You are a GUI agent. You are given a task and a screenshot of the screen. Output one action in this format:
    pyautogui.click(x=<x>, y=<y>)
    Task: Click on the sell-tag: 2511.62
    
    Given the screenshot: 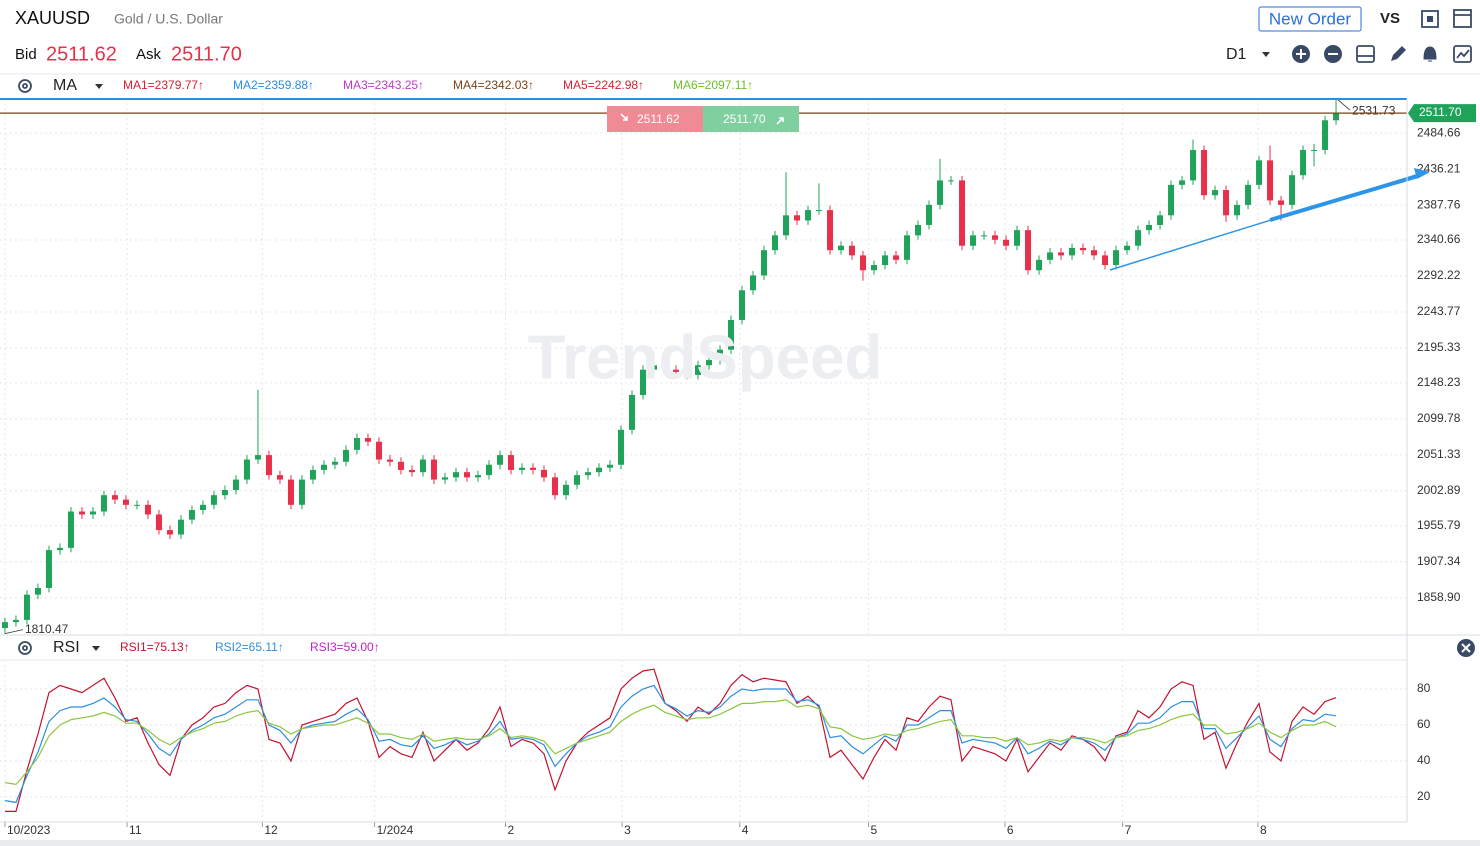 What is the action you would take?
    pyautogui.click(x=655, y=119)
    